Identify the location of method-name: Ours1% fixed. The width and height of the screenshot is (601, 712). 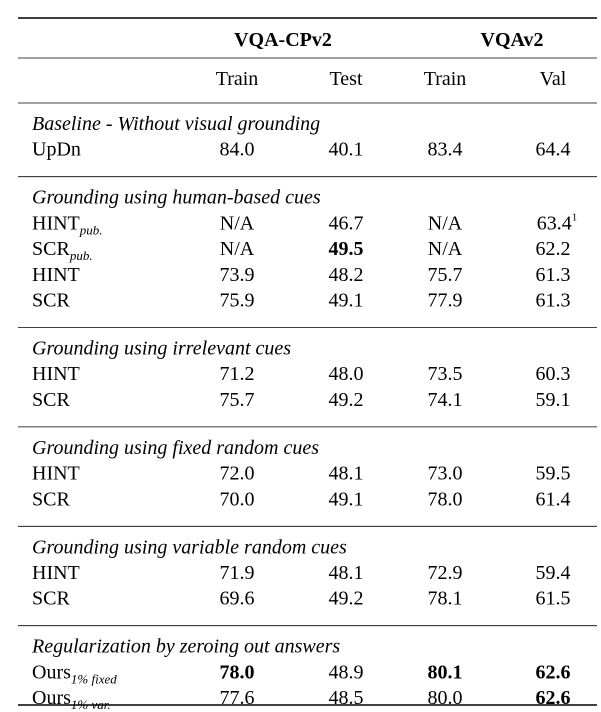
(74, 673).